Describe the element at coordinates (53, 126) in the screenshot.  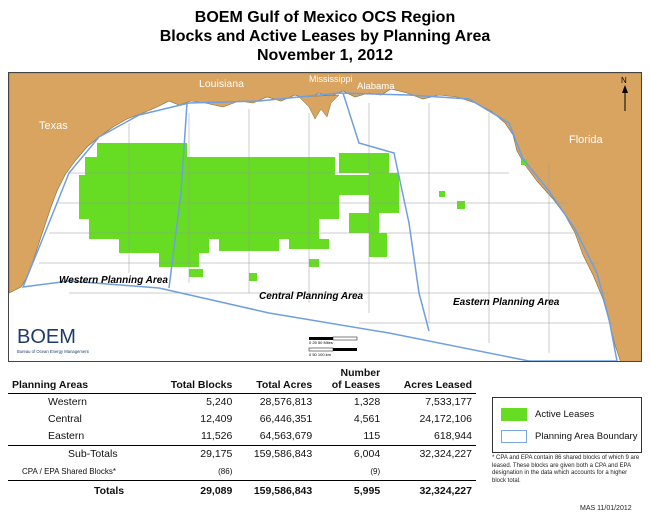
I see `state-label-texas: Texas` at that location.